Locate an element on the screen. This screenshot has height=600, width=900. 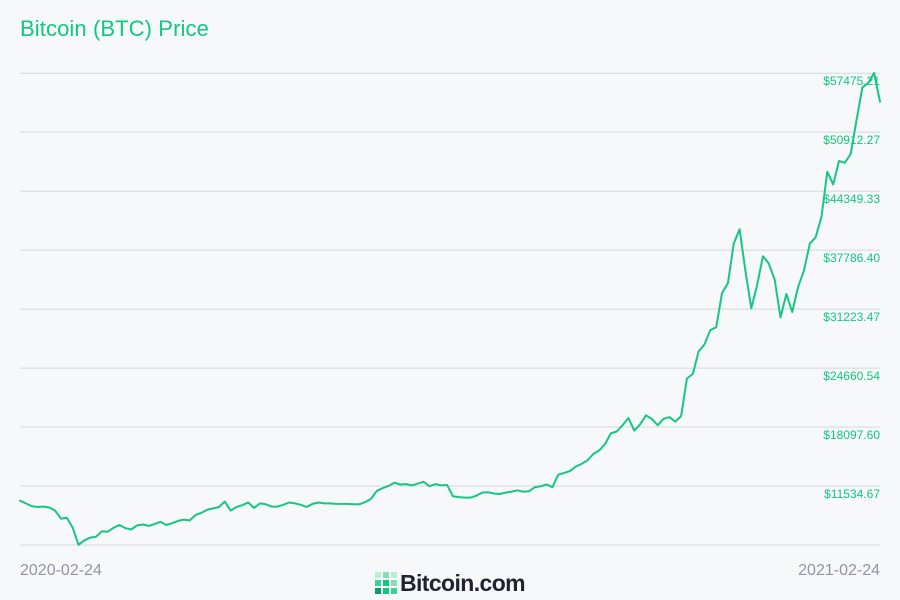
brand-logo: Bitcoin.com is located at coordinates (450, 582).